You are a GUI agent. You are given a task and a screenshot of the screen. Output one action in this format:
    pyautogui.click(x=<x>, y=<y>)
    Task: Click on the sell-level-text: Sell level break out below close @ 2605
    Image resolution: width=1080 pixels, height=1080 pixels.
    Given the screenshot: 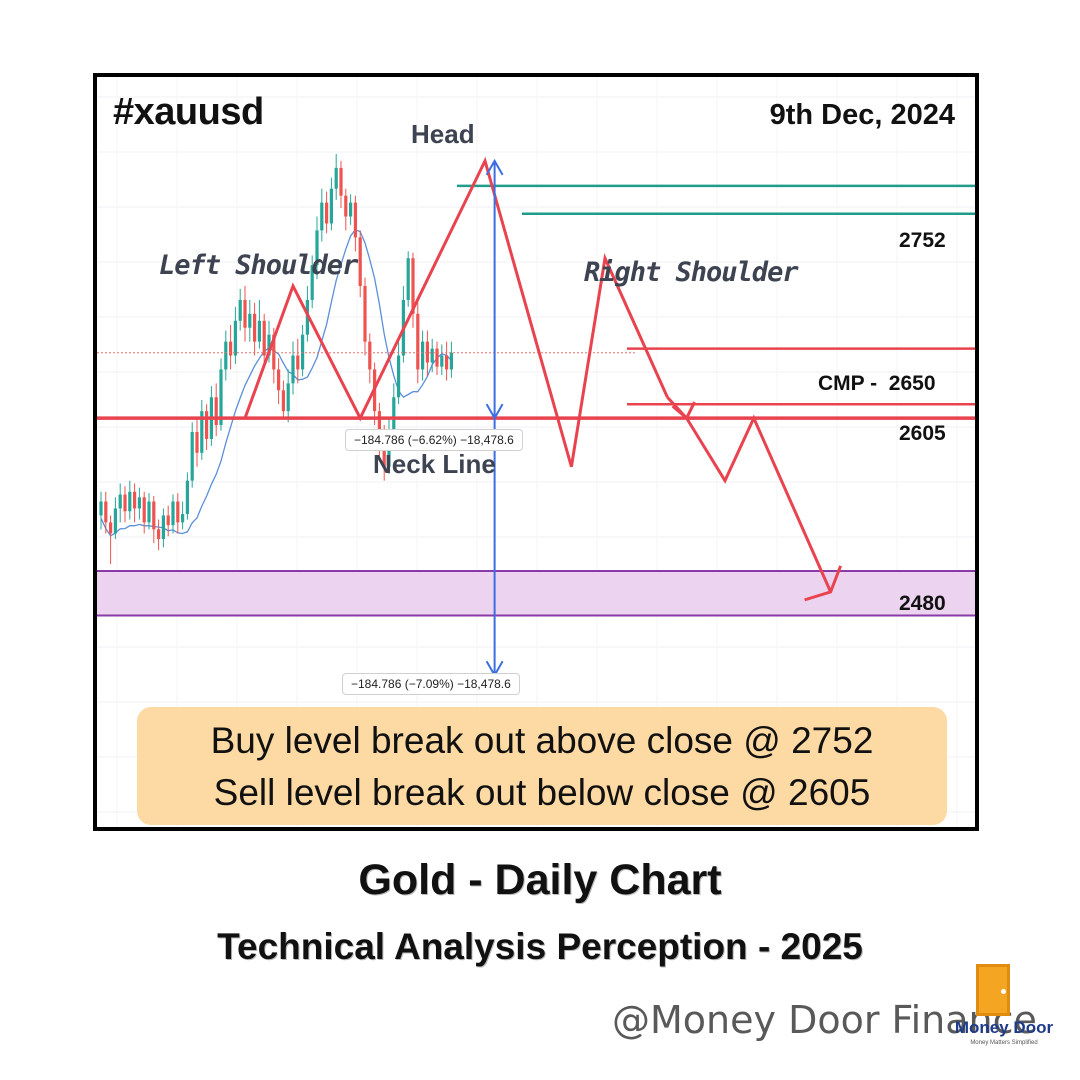 What is the action you would take?
    pyautogui.click(x=542, y=792)
    